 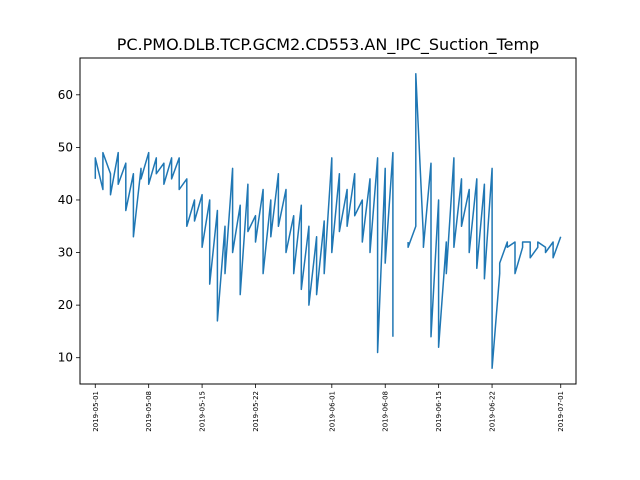 I want to click on y-tick-label: 30, so click(x=65, y=253).